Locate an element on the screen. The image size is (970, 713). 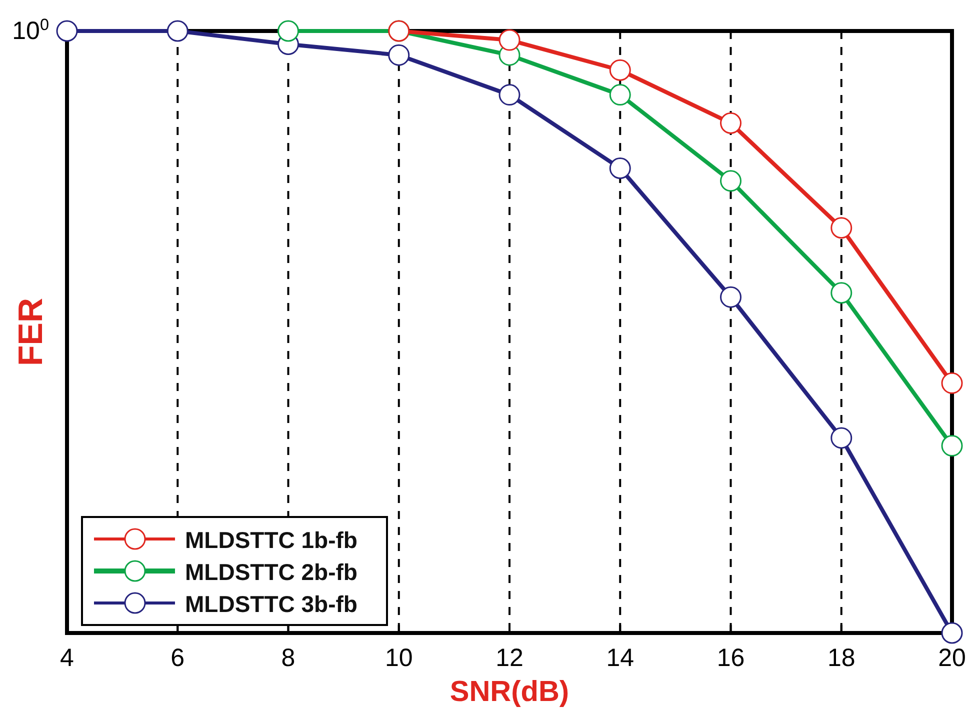
x-tick-label: 12 is located at coordinates (510, 658).